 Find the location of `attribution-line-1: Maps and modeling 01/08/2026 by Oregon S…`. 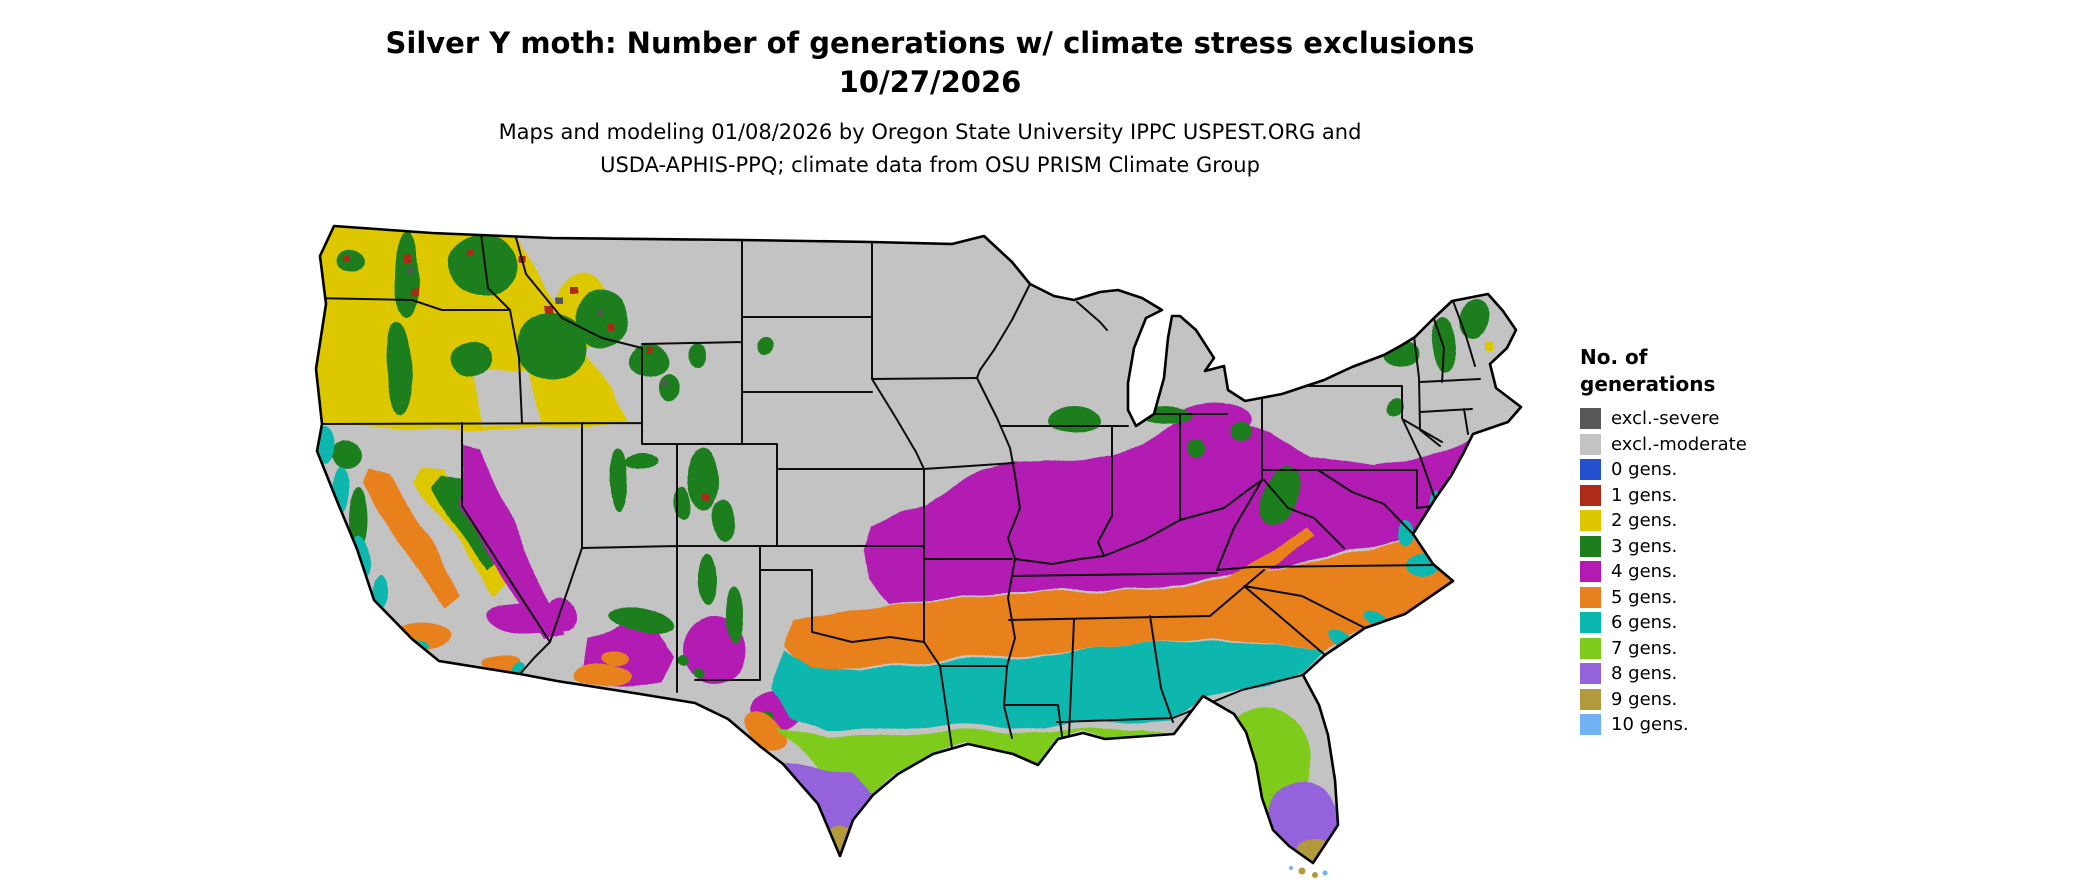

attribution-line-1: Maps and modeling 01/08/2026 by Oregon S… is located at coordinates (930, 132).